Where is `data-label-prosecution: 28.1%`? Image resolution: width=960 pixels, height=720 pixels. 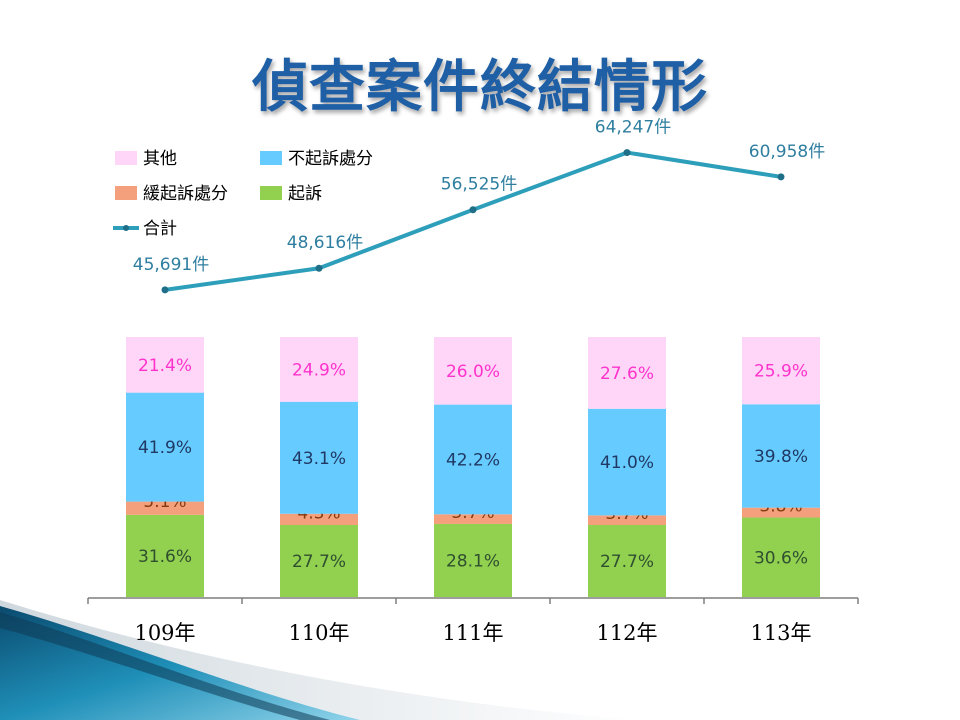
data-label-prosecution: 28.1% is located at coordinates (473, 561).